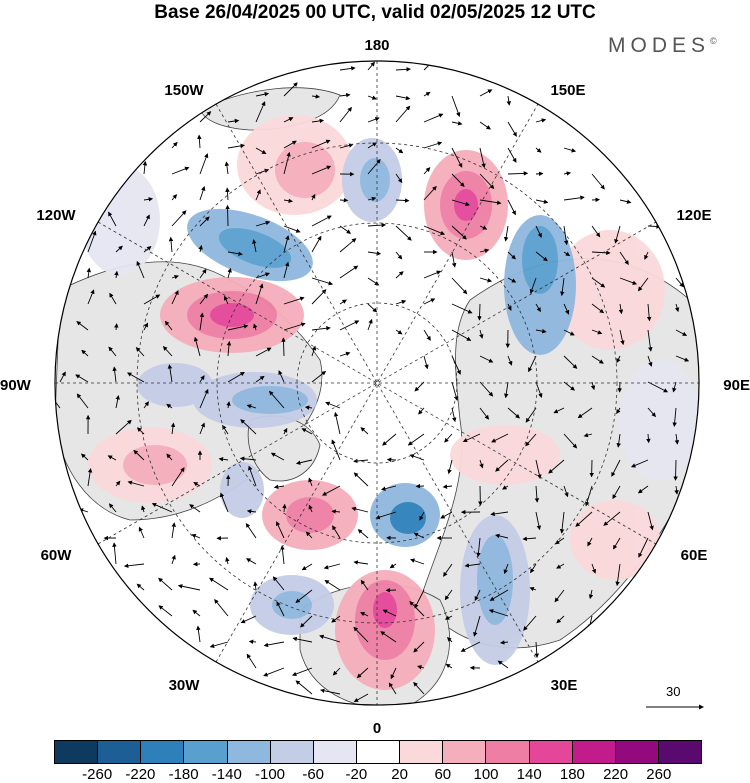  I want to click on colorbar-label: 140, so click(529, 774).